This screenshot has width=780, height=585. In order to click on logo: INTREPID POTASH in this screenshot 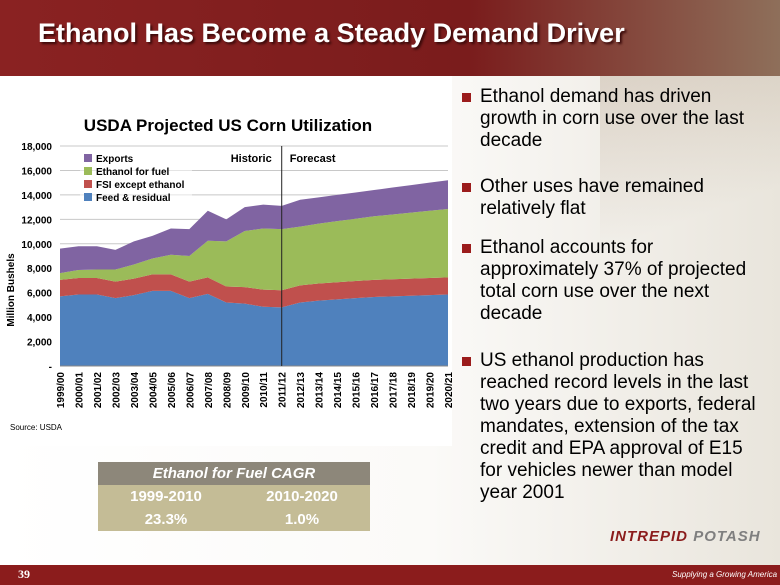, I will do `click(685, 536)`.